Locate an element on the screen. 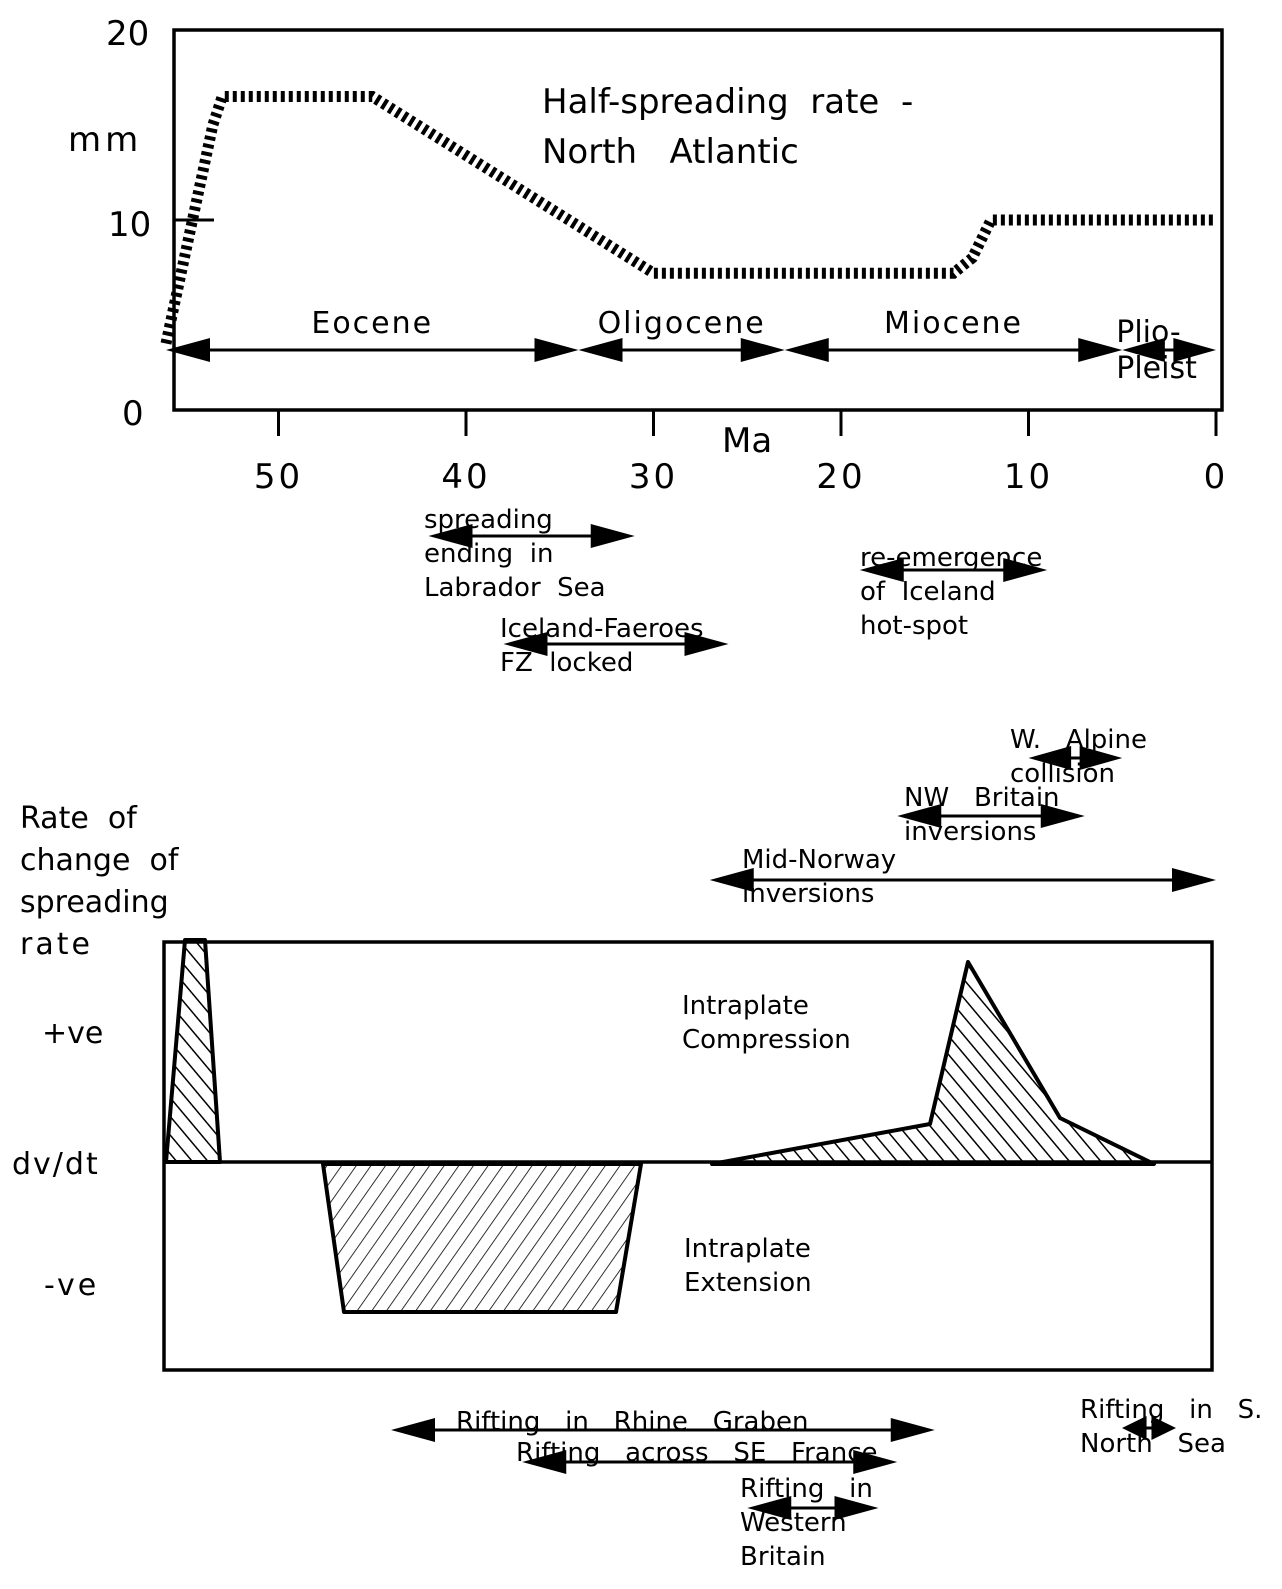 This screenshot has width=1282, height=1589. x-axis-label: Ma is located at coordinates (747, 441).